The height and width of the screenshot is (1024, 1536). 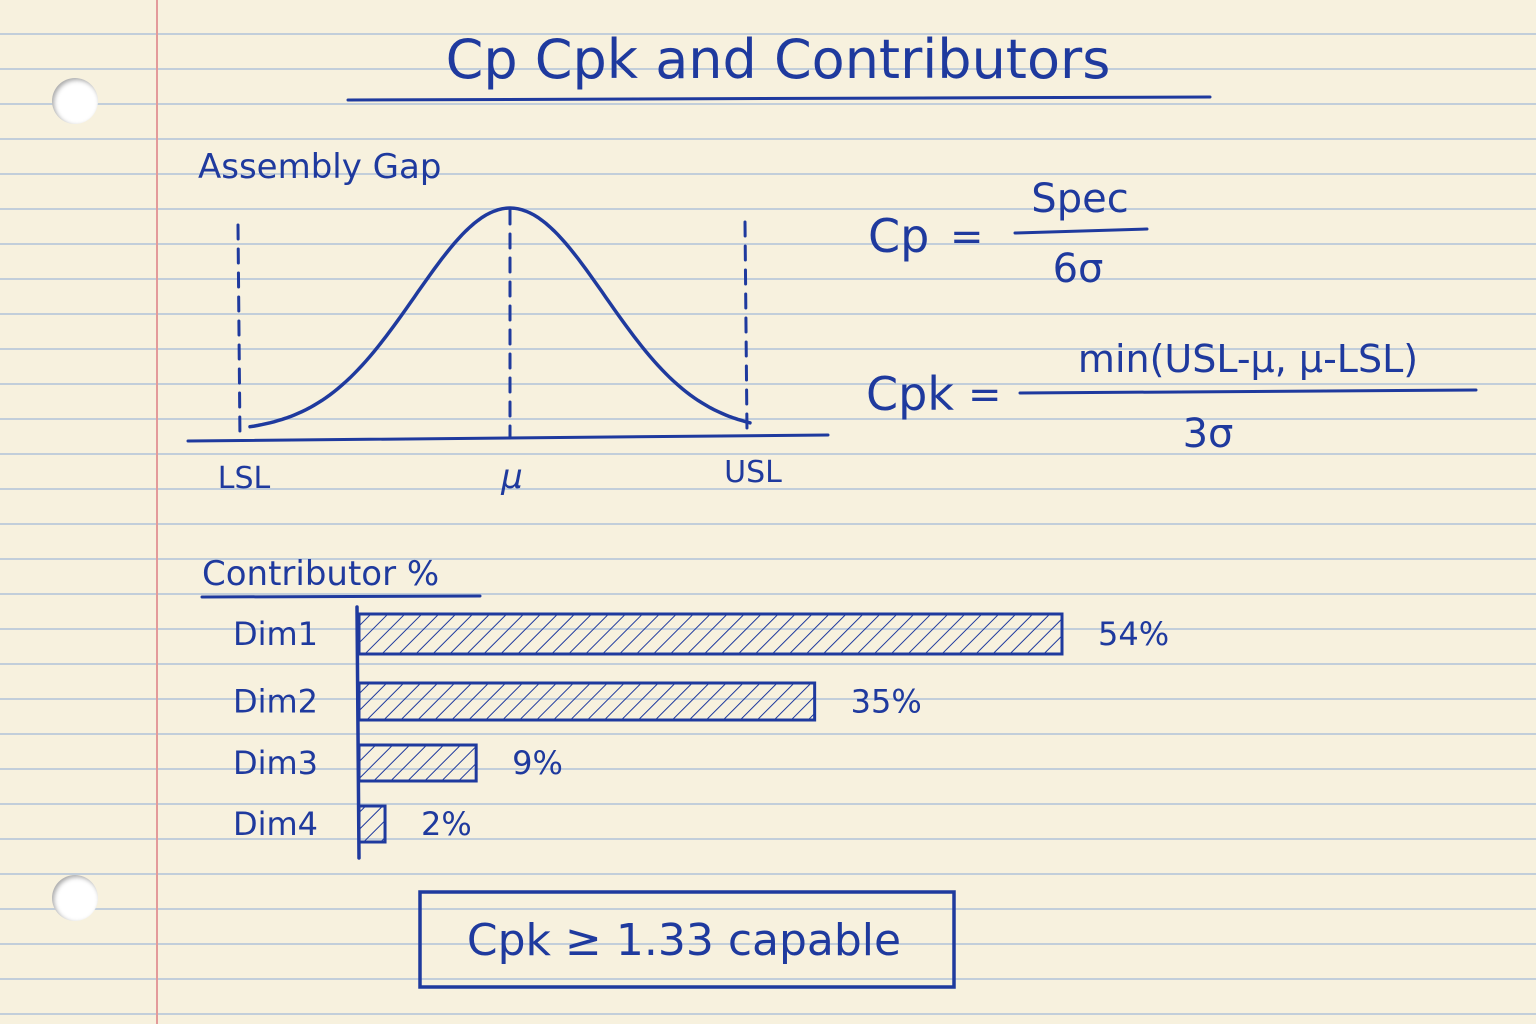 I want to click on cp-numerator: Spec, so click(x=1079, y=199).